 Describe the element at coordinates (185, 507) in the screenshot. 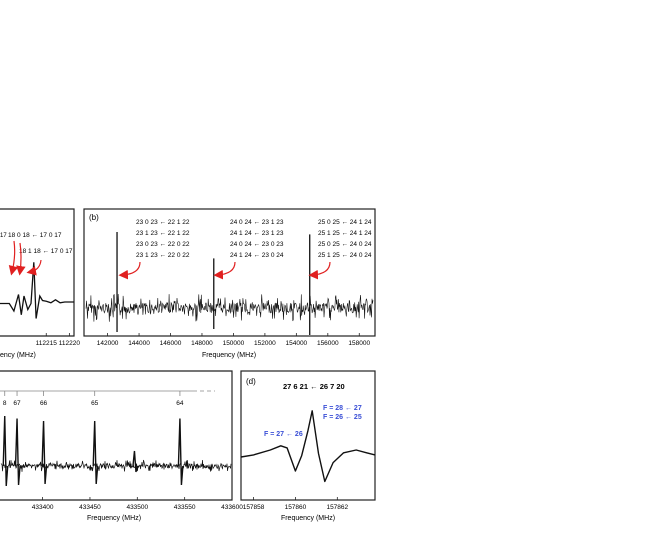

I see `x-tick-label: 433550` at that location.